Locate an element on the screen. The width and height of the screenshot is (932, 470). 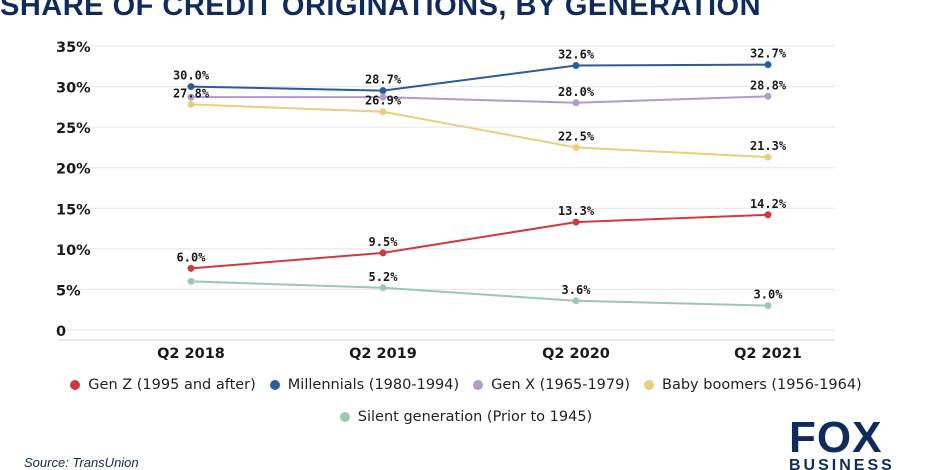
legend-item-baby-boomers: Baby boomers (1956-1964) is located at coordinates (753, 385).